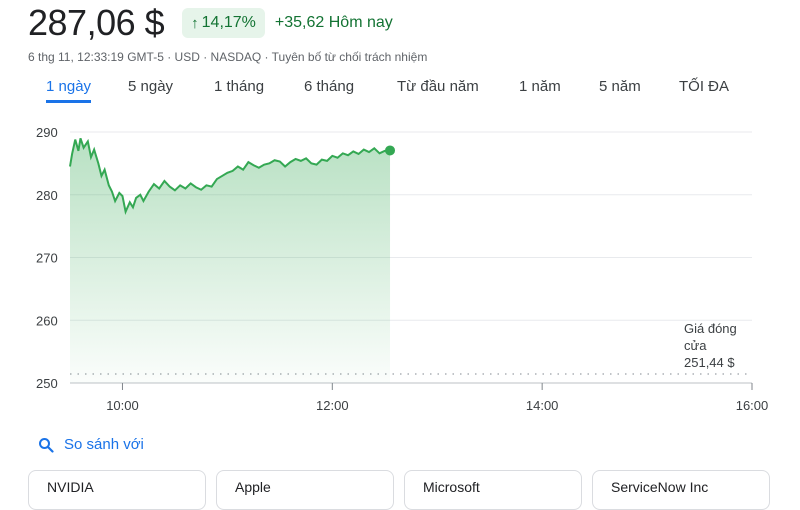 The height and width of the screenshot is (510, 800). What do you see at coordinates (96, 22) in the screenshot?
I see `current-price: 287,06 $` at bounding box center [96, 22].